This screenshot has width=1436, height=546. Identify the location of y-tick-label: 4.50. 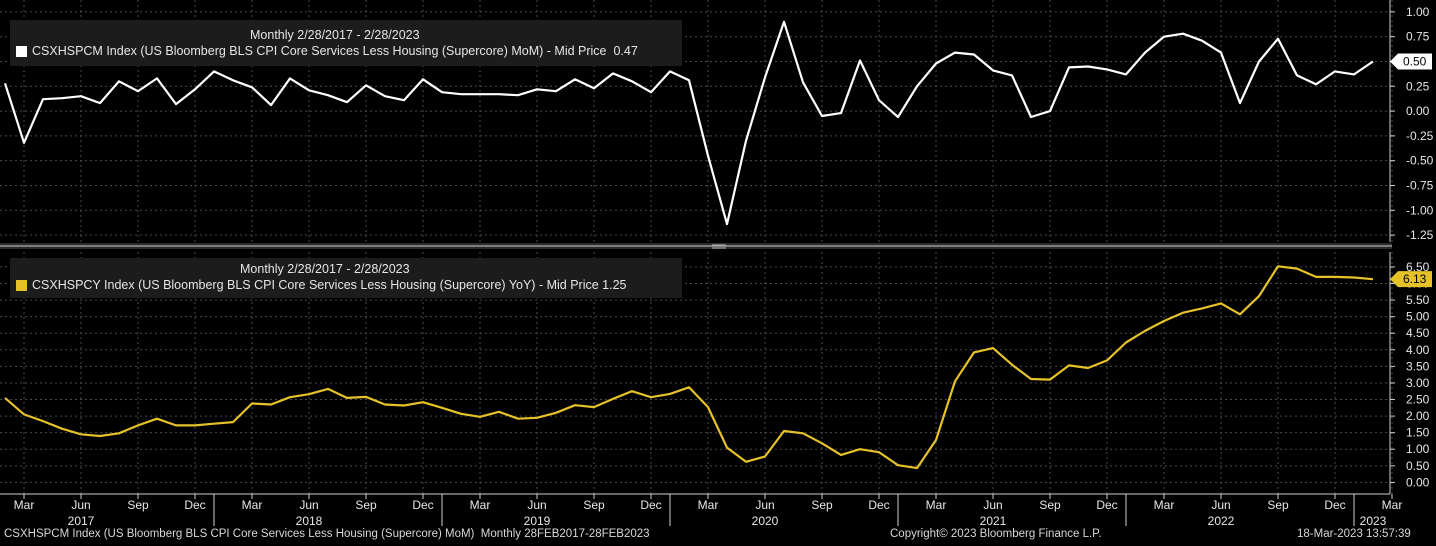
(1418, 333).